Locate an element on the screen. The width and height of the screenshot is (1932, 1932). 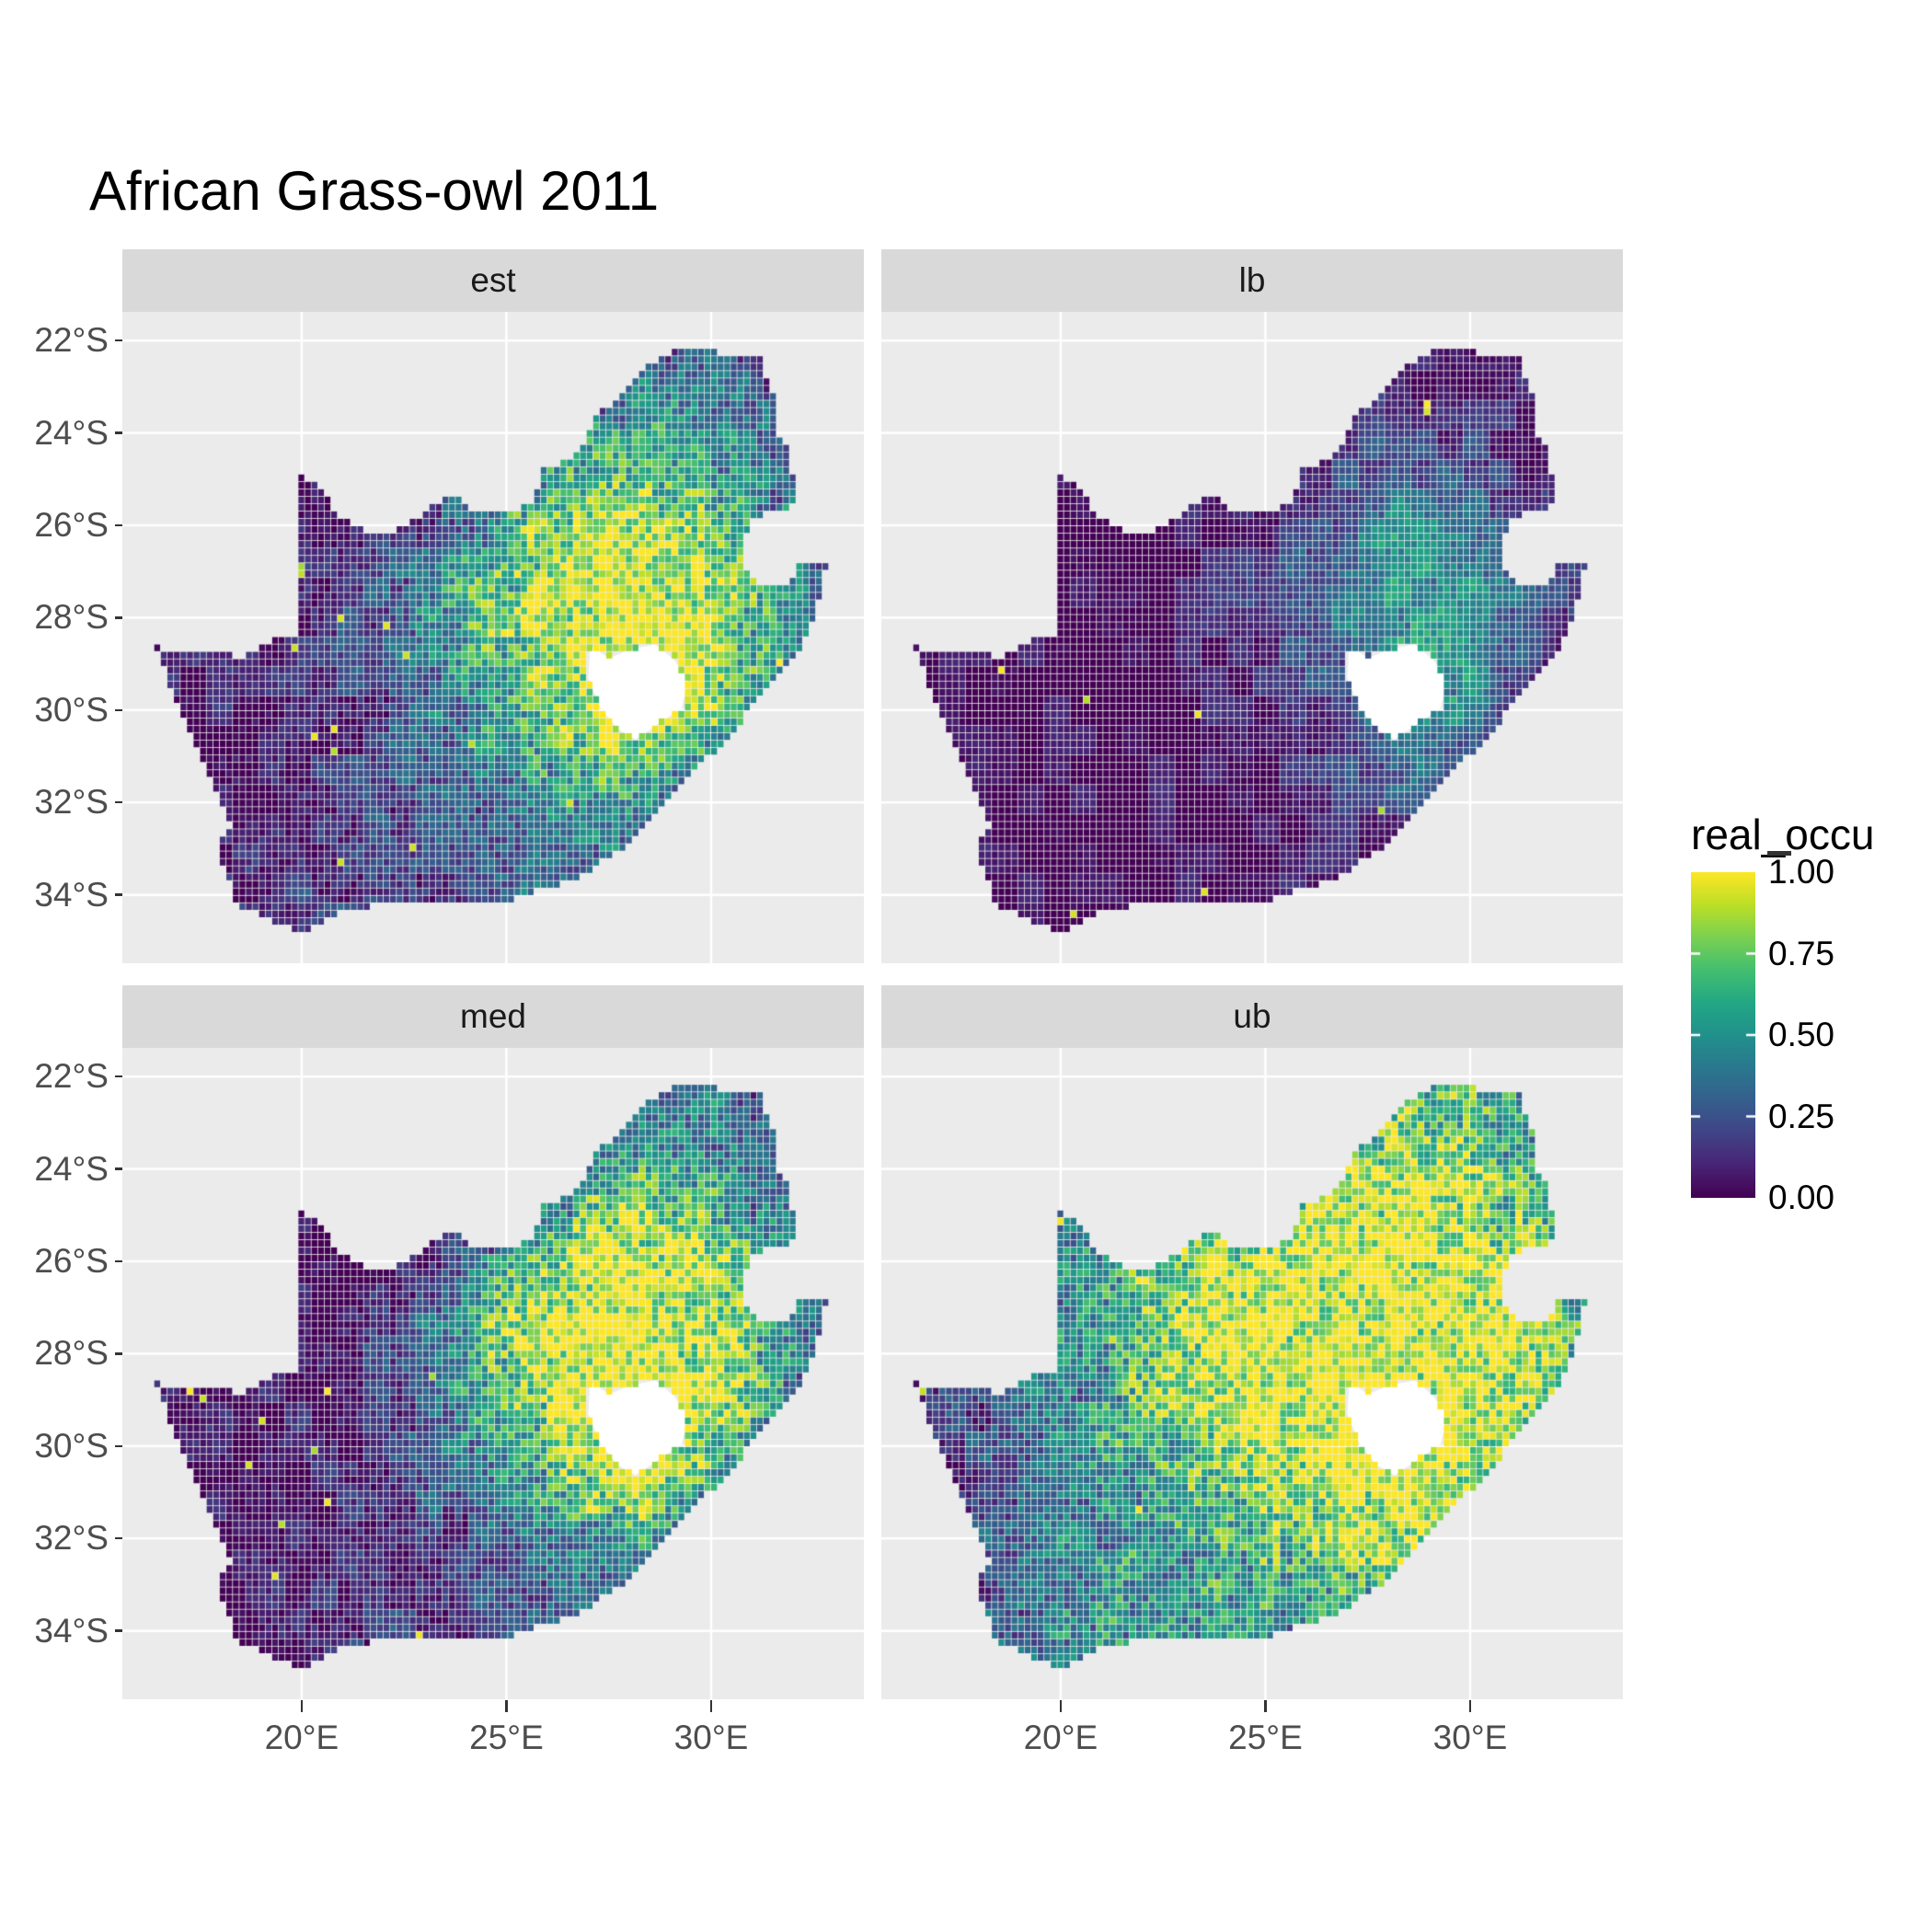
legend-title: real_occu is located at coordinates (1783, 834).